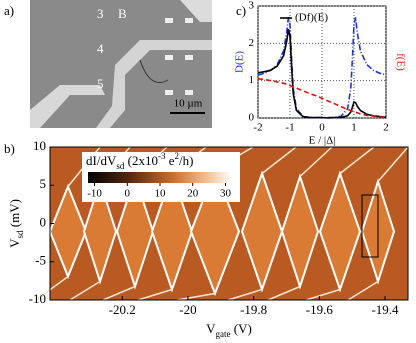 The image size is (416, 343). What do you see at coordinates (187, 309) in the screenshot?
I see `x-tick-label: -20` at bounding box center [187, 309].